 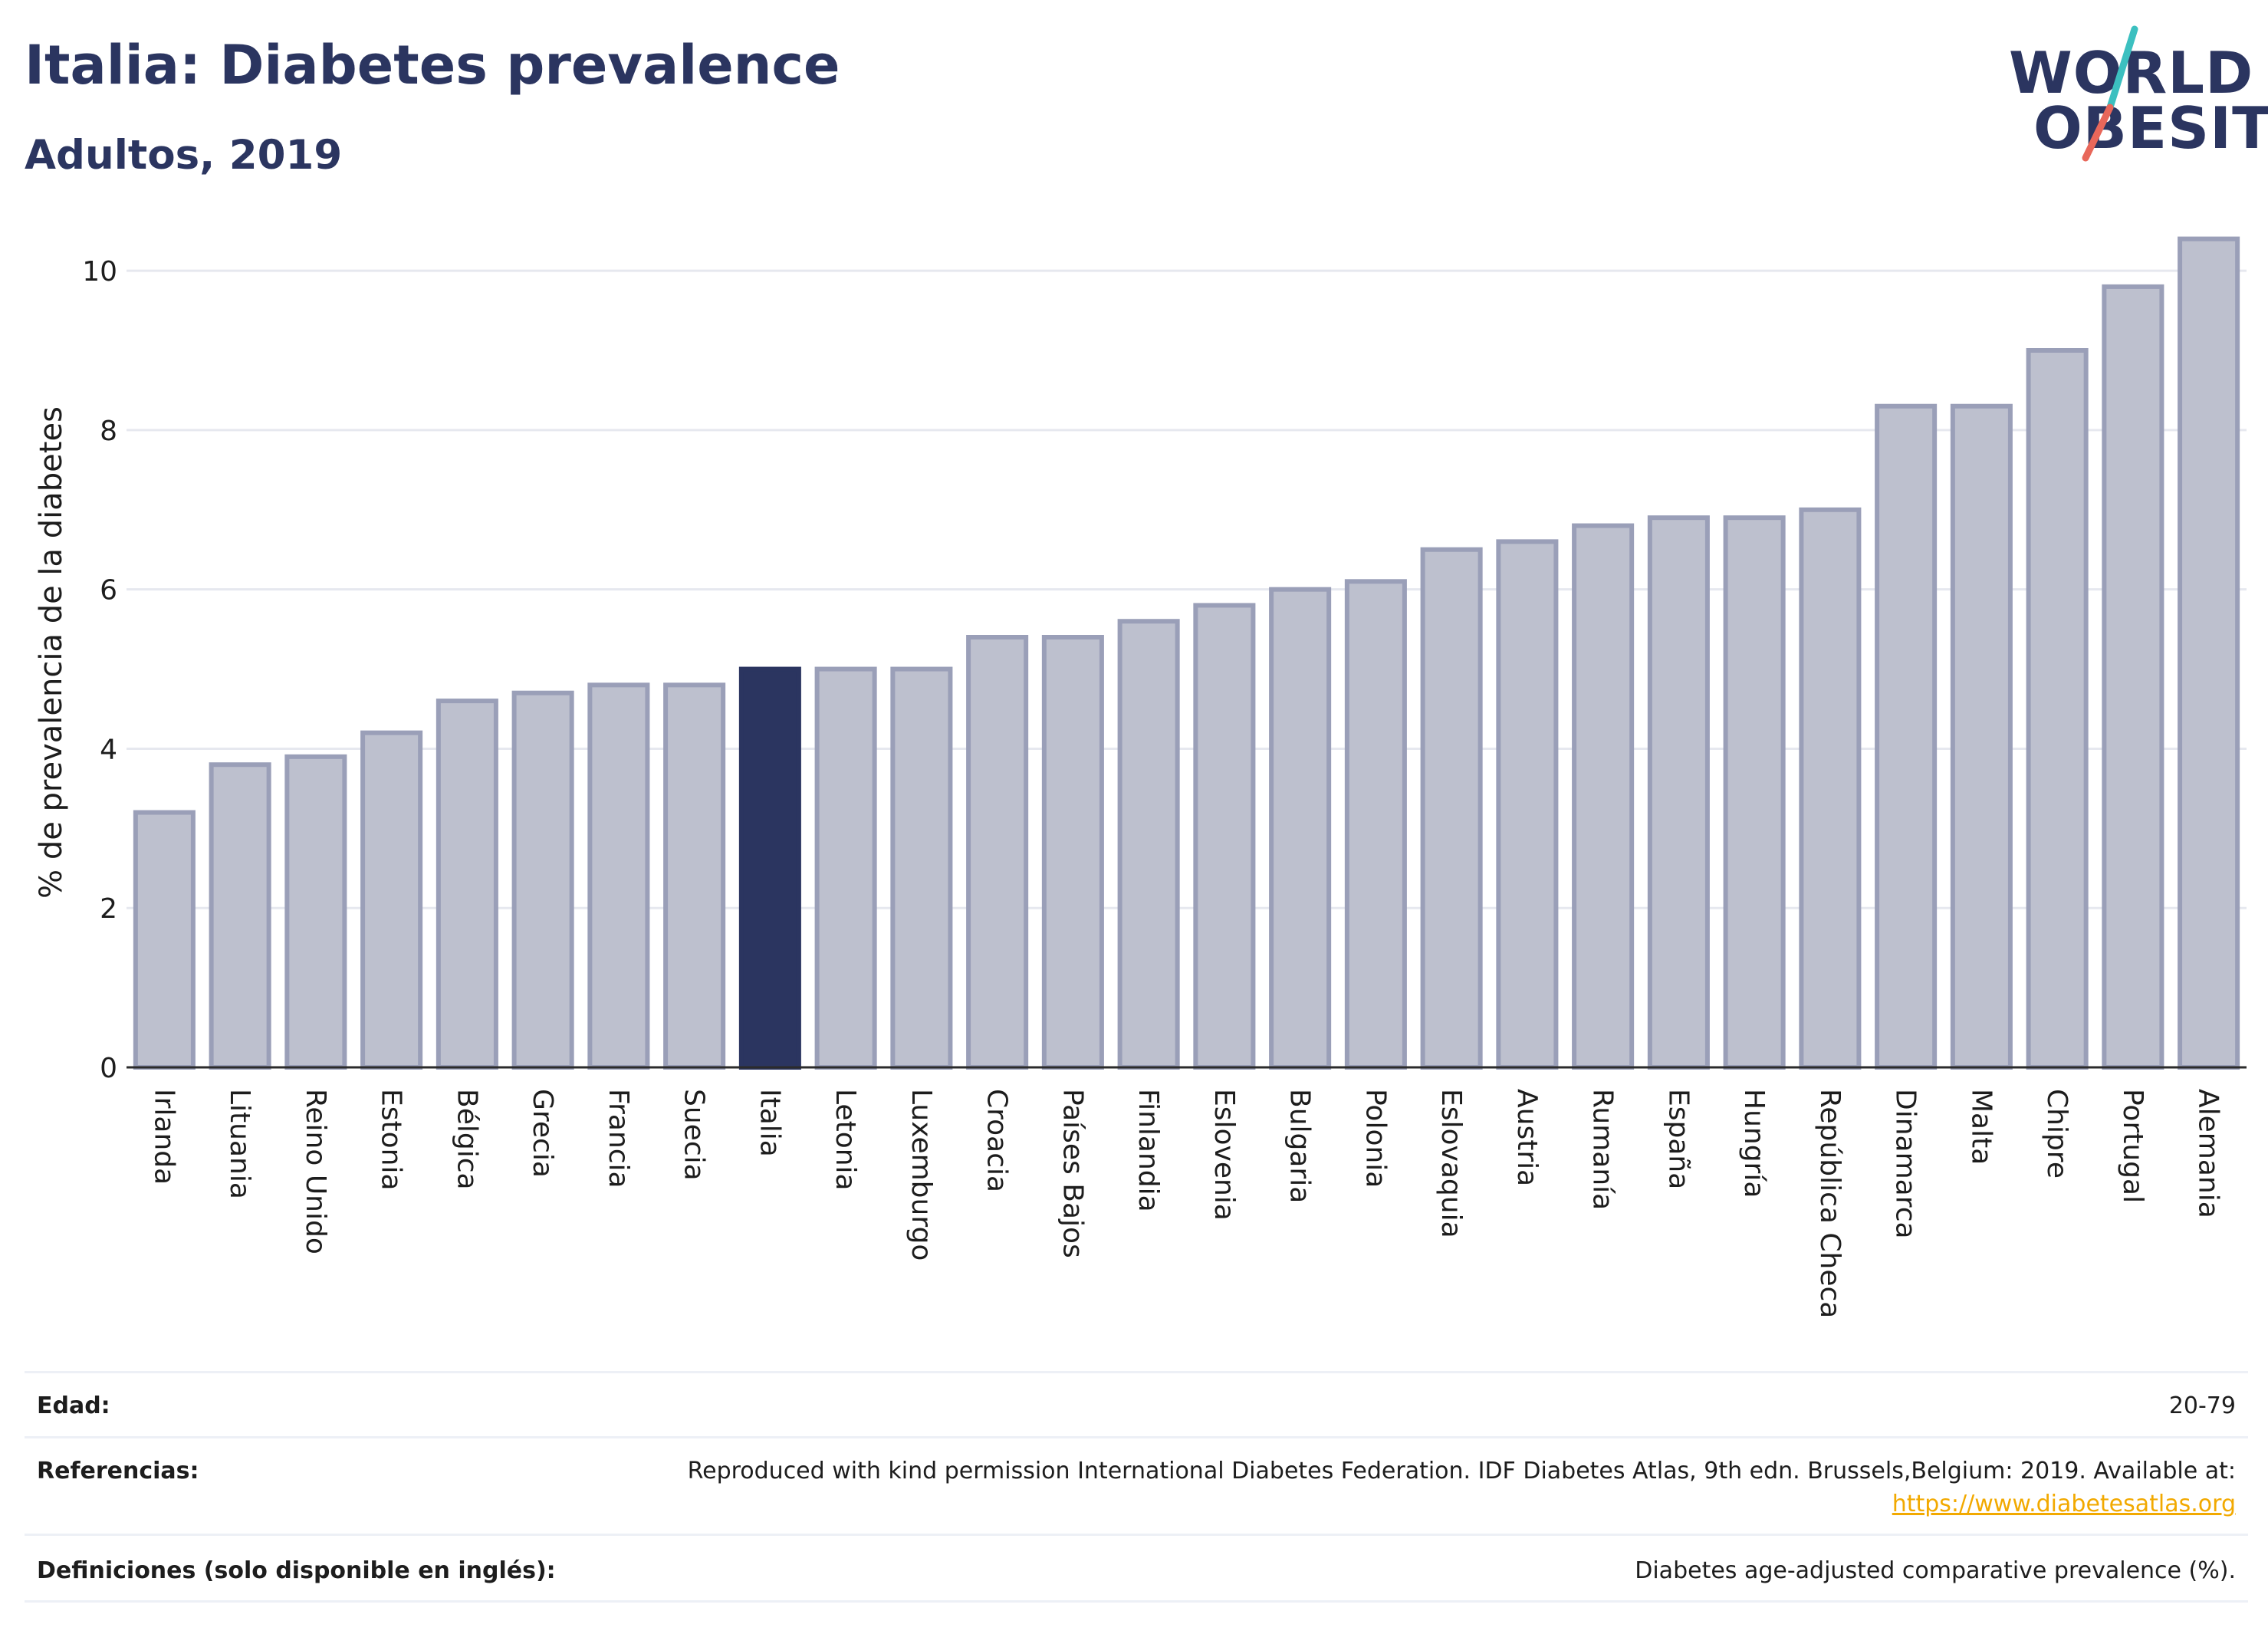 I want to click on x-tick-label: España, so click(x=1678, y=1139).